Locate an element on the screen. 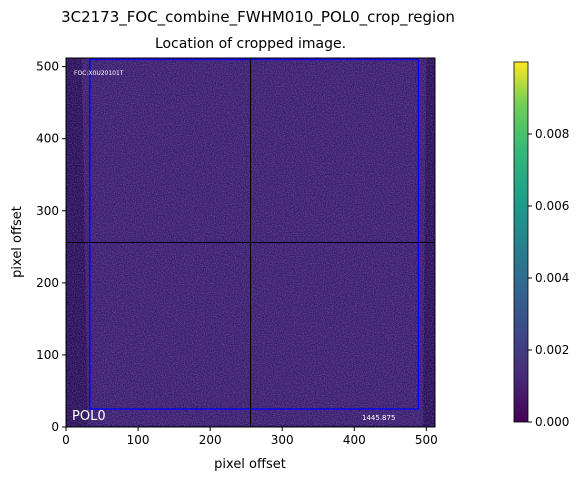 This screenshot has height=480, width=586. y-tick-label: 100 is located at coordinates (47, 355).